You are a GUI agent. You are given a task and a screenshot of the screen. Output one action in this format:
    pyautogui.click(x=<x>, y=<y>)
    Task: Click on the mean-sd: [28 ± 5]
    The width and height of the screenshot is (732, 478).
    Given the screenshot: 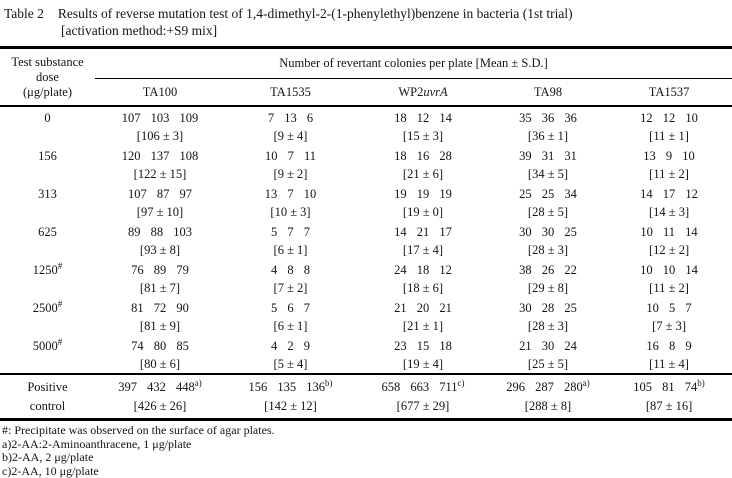 What is the action you would take?
    pyautogui.click(x=548, y=212)
    